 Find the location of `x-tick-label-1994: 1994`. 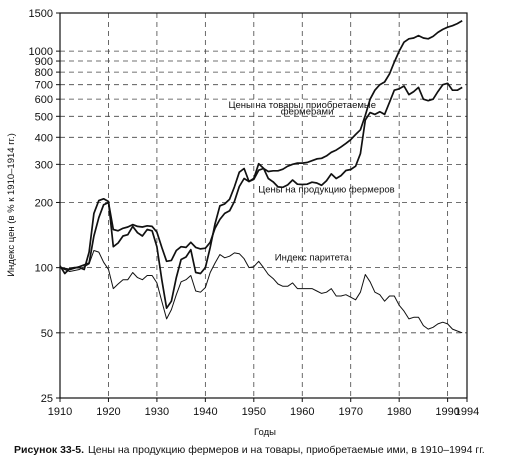

x-tick-label-1994: 1994 is located at coordinates (467, 412).